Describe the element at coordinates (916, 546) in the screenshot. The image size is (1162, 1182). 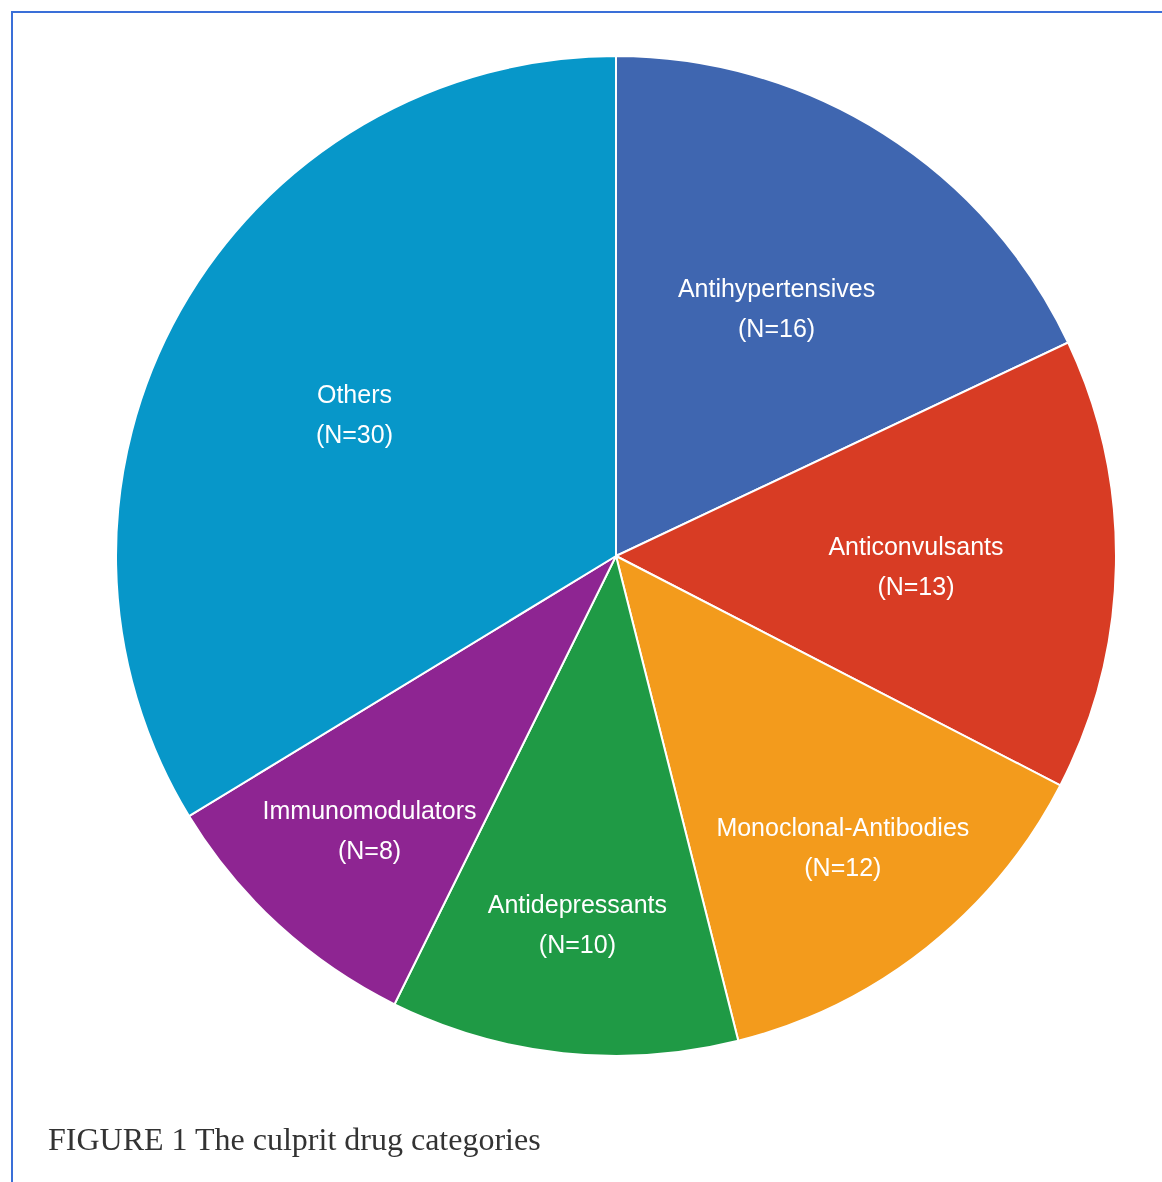
I see `slice-label: Anticonvulsants` at that location.